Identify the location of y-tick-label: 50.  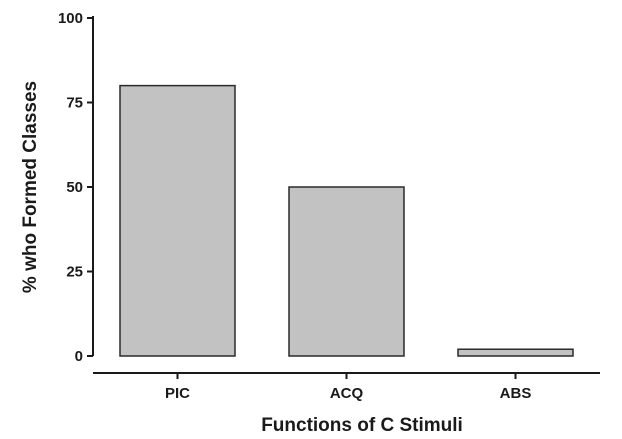
(74, 187).